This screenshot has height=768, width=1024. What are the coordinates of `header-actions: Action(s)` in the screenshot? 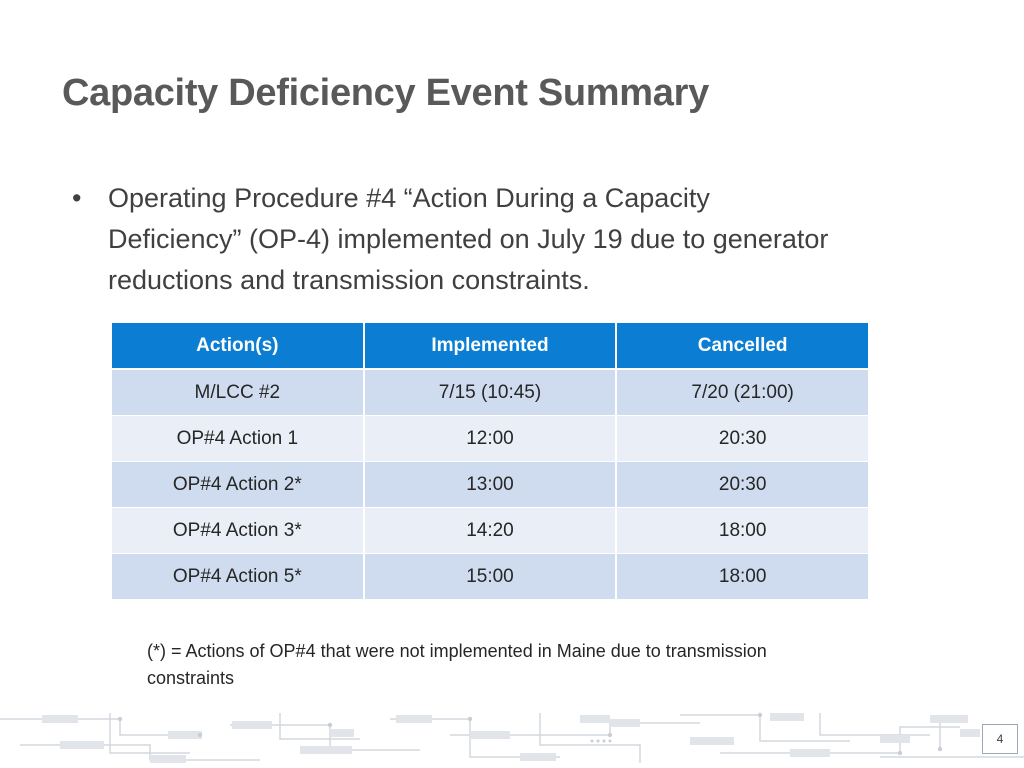 It's located at (237, 346).